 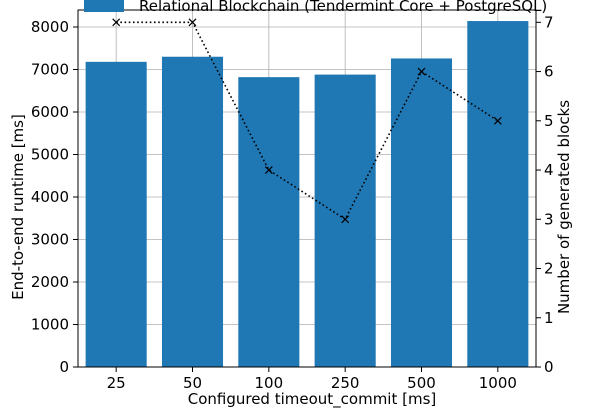 What do you see at coordinates (312, 399) in the screenshot?
I see `x-axis-title: Configured timeout_commit [ms]` at bounding box center [312, 399].